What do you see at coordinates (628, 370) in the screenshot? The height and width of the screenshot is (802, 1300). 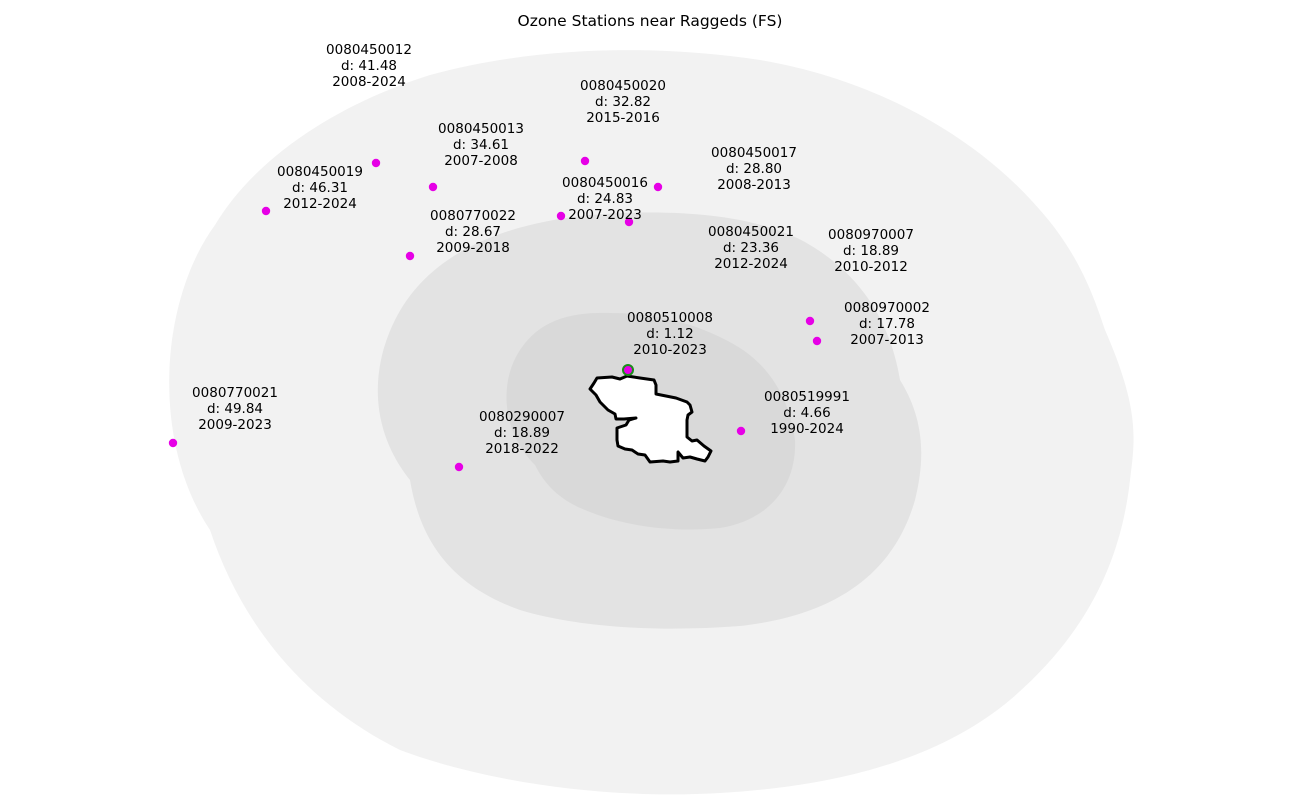 I see `nearest-station-marker` at bounding box center [628, 370].